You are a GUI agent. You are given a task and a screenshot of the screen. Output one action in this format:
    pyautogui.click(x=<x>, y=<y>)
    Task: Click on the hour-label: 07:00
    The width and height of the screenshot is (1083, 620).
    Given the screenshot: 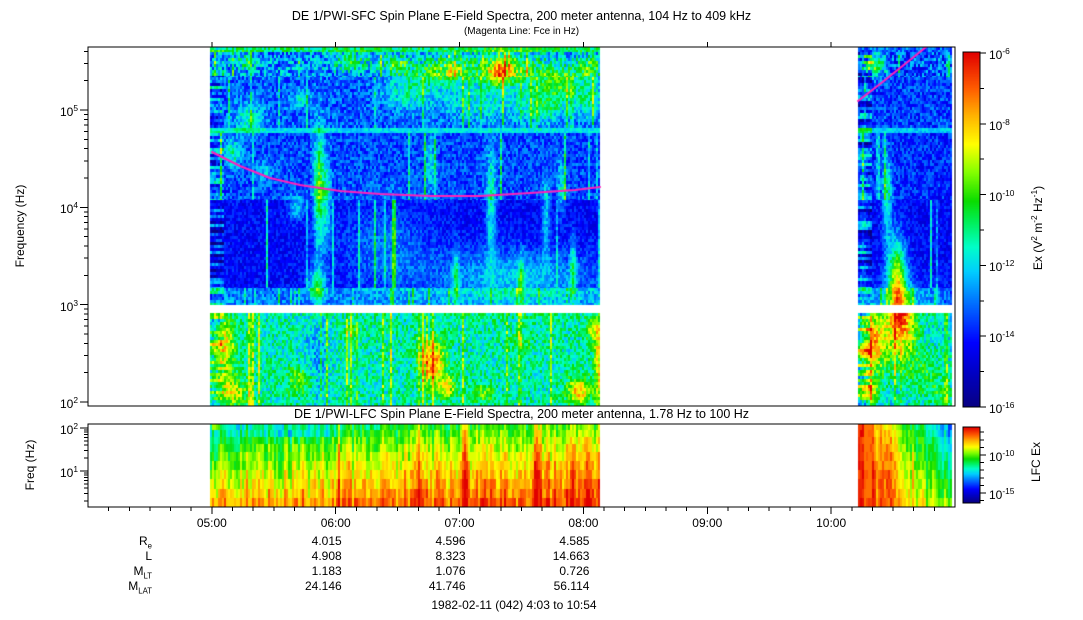 What is the action you would take?
    pyautogui.click(x=459, y=523)
    